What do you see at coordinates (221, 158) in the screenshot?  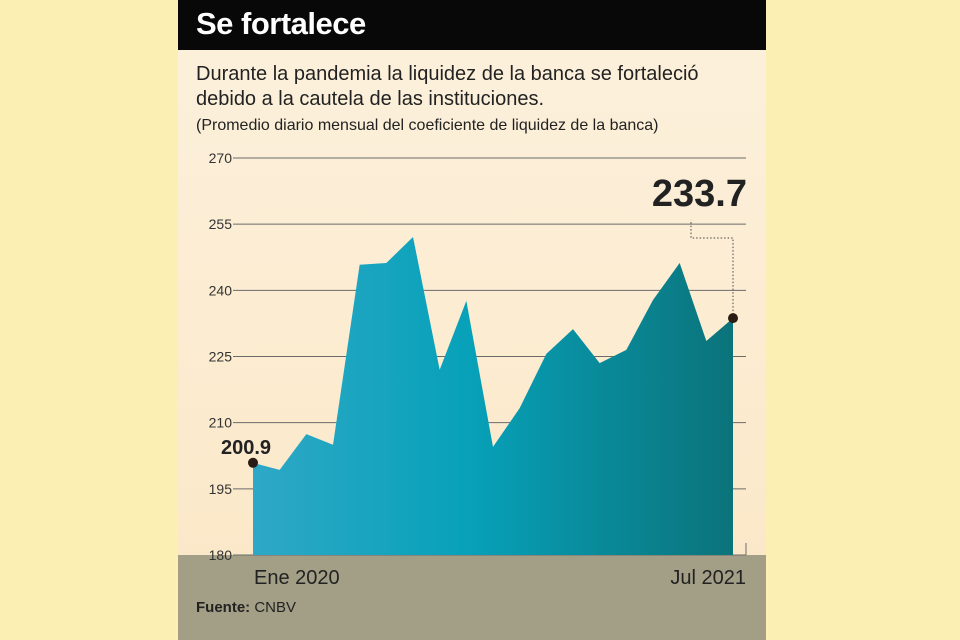 I see `y-tick-label: 270` at bounding box center [221, 158].